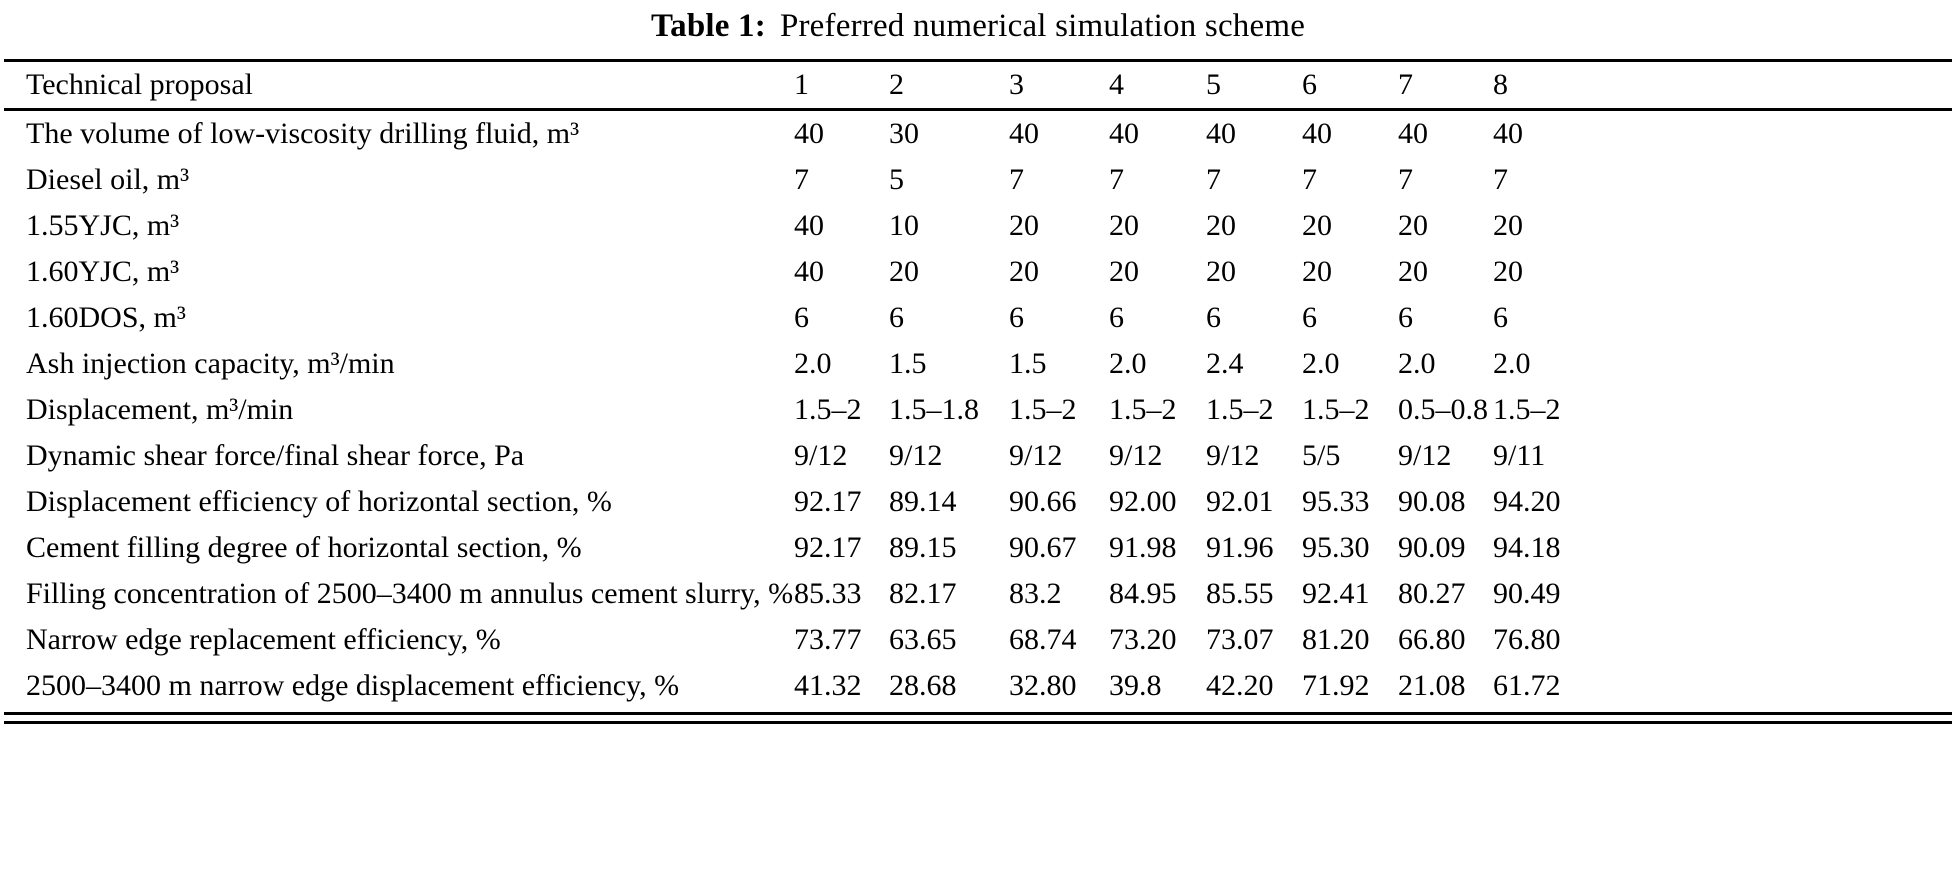 The height and width of the screenshot is (892, 1956). I want to click on value-cell: 80.27, so click(1432, 593).